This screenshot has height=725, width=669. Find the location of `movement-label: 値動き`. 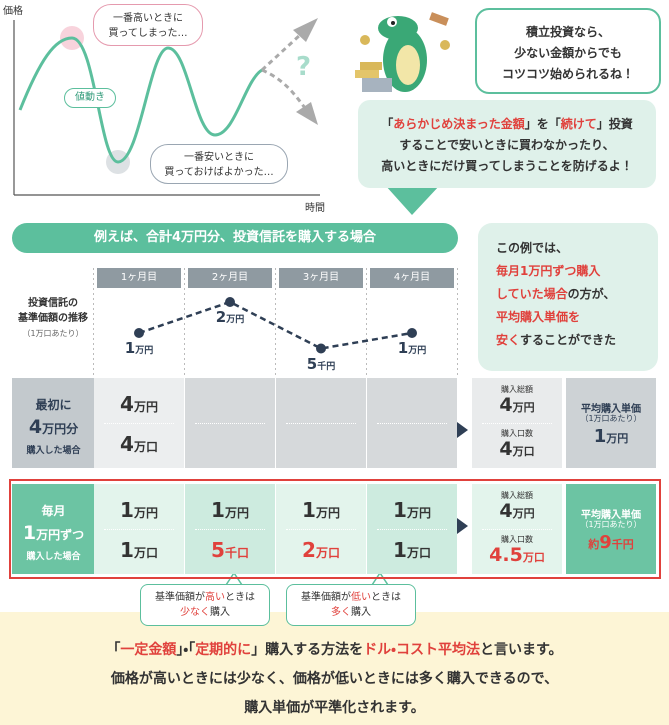

movement-label: 値動き is located at coordinates (90, 98).